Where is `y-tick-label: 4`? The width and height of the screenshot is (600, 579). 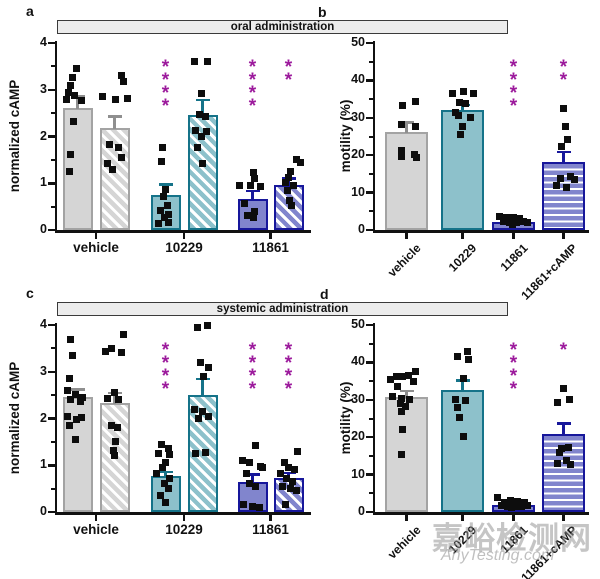 y-tick-label: 4 is located at coordinates (43, 42).